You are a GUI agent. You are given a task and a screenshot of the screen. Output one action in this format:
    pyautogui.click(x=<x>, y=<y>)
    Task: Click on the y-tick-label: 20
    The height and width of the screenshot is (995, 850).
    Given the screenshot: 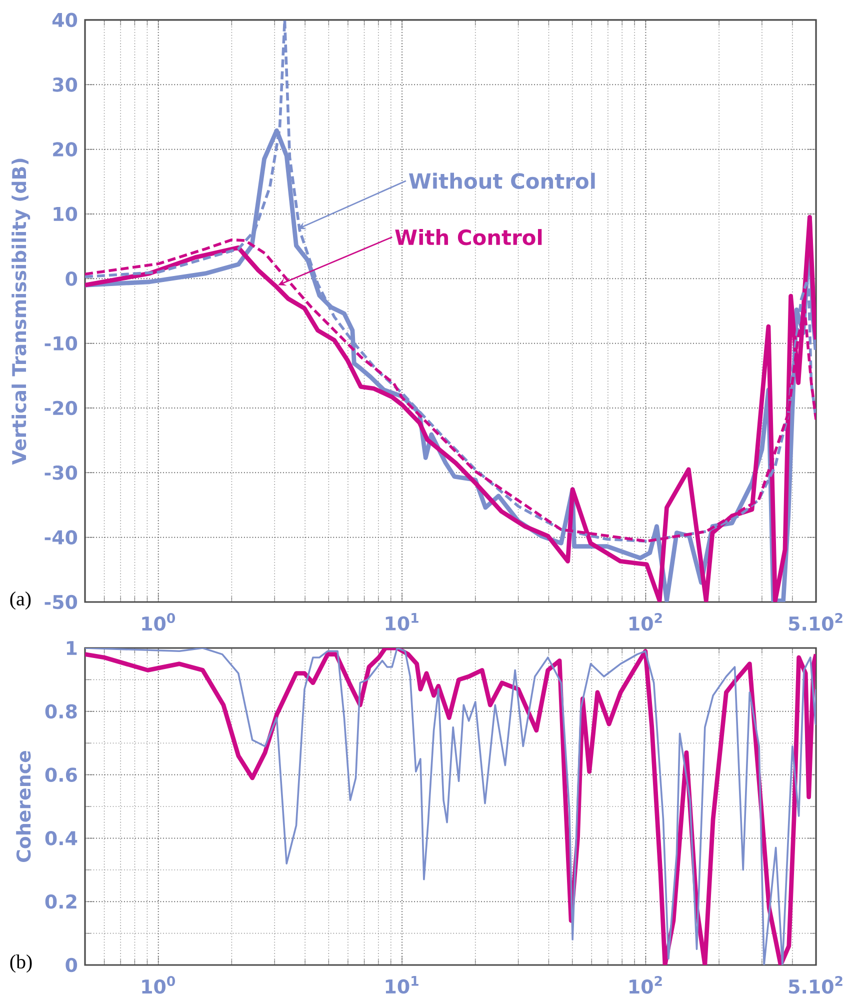 What is the action you would take?
    pyautogui.click(x=65, y=149)
    